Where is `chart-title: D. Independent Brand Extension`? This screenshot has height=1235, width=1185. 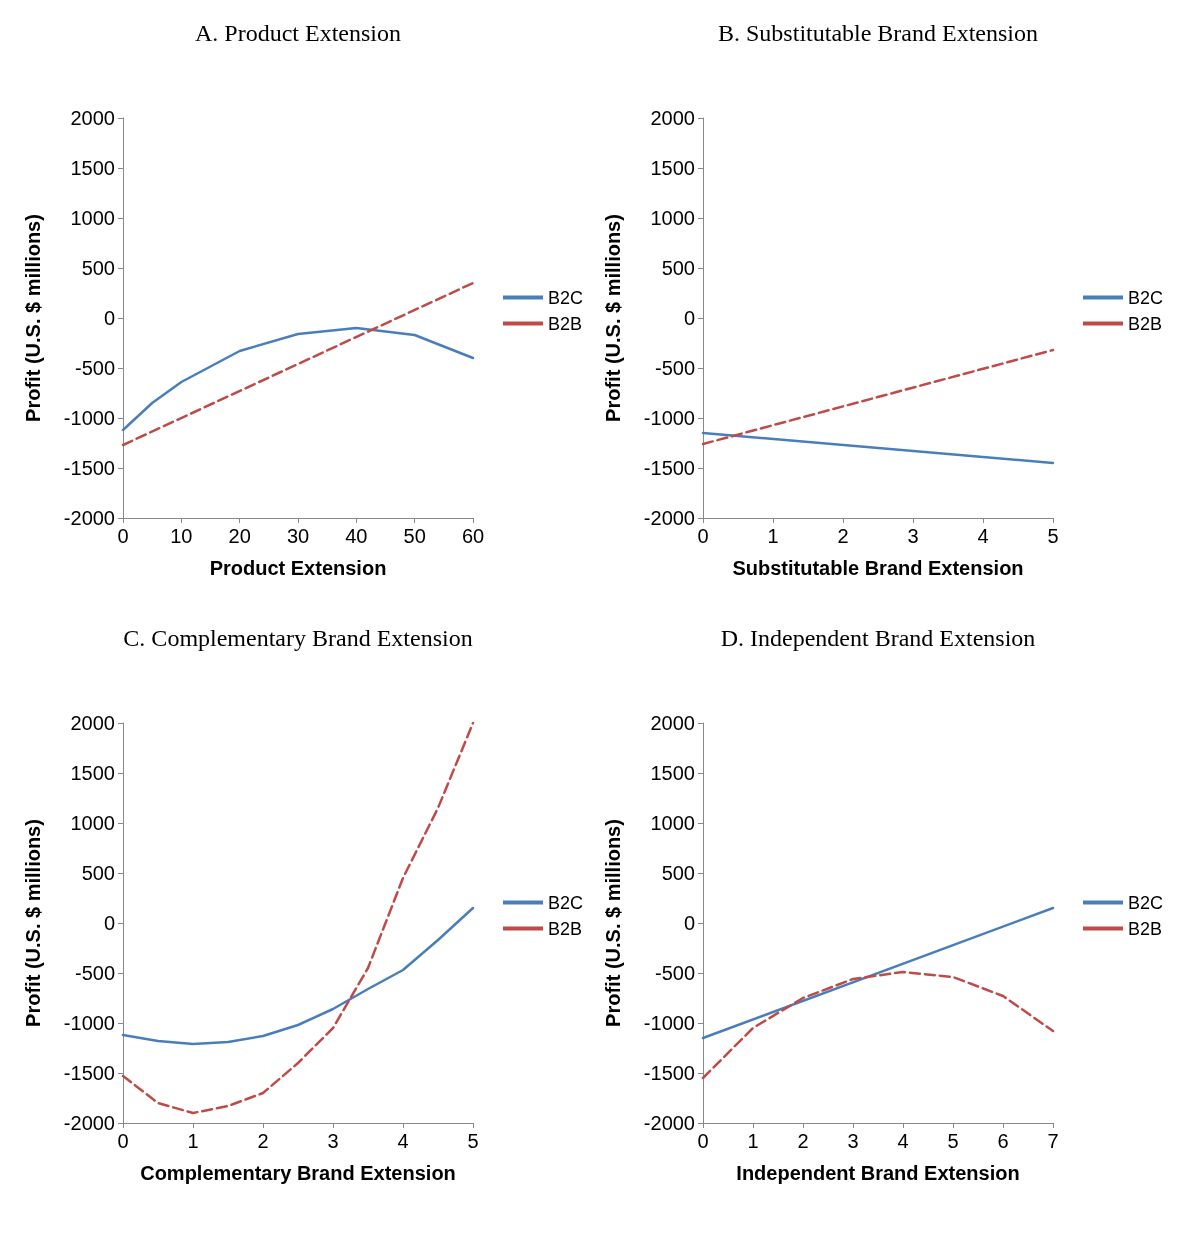 chart-title: D. Independent Brand Extension is located at coordinates (878, 638).